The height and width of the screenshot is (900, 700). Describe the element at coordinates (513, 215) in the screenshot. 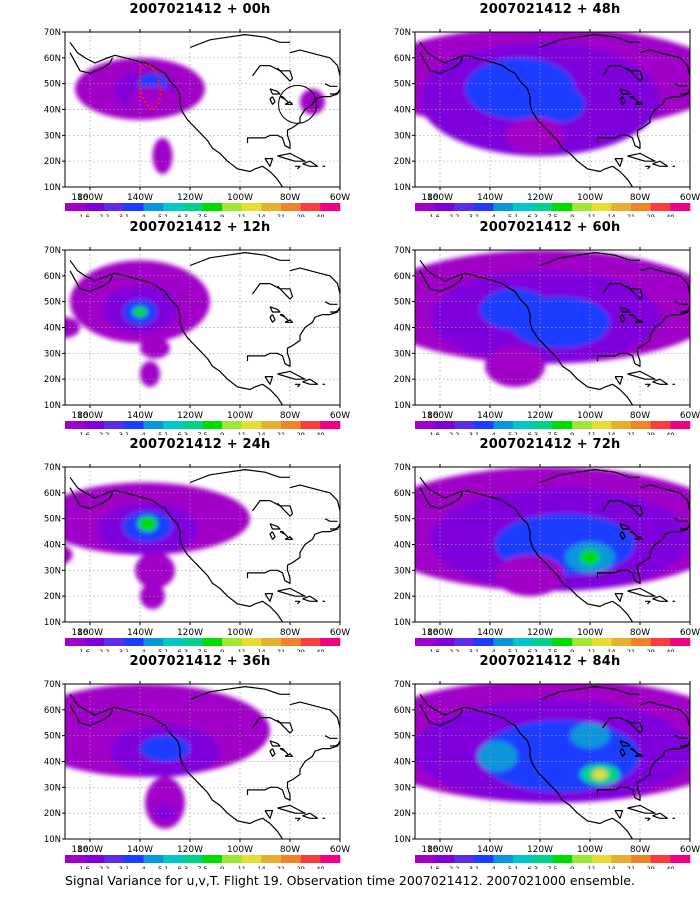

I see `colorbar-label: 5.1` at that location.